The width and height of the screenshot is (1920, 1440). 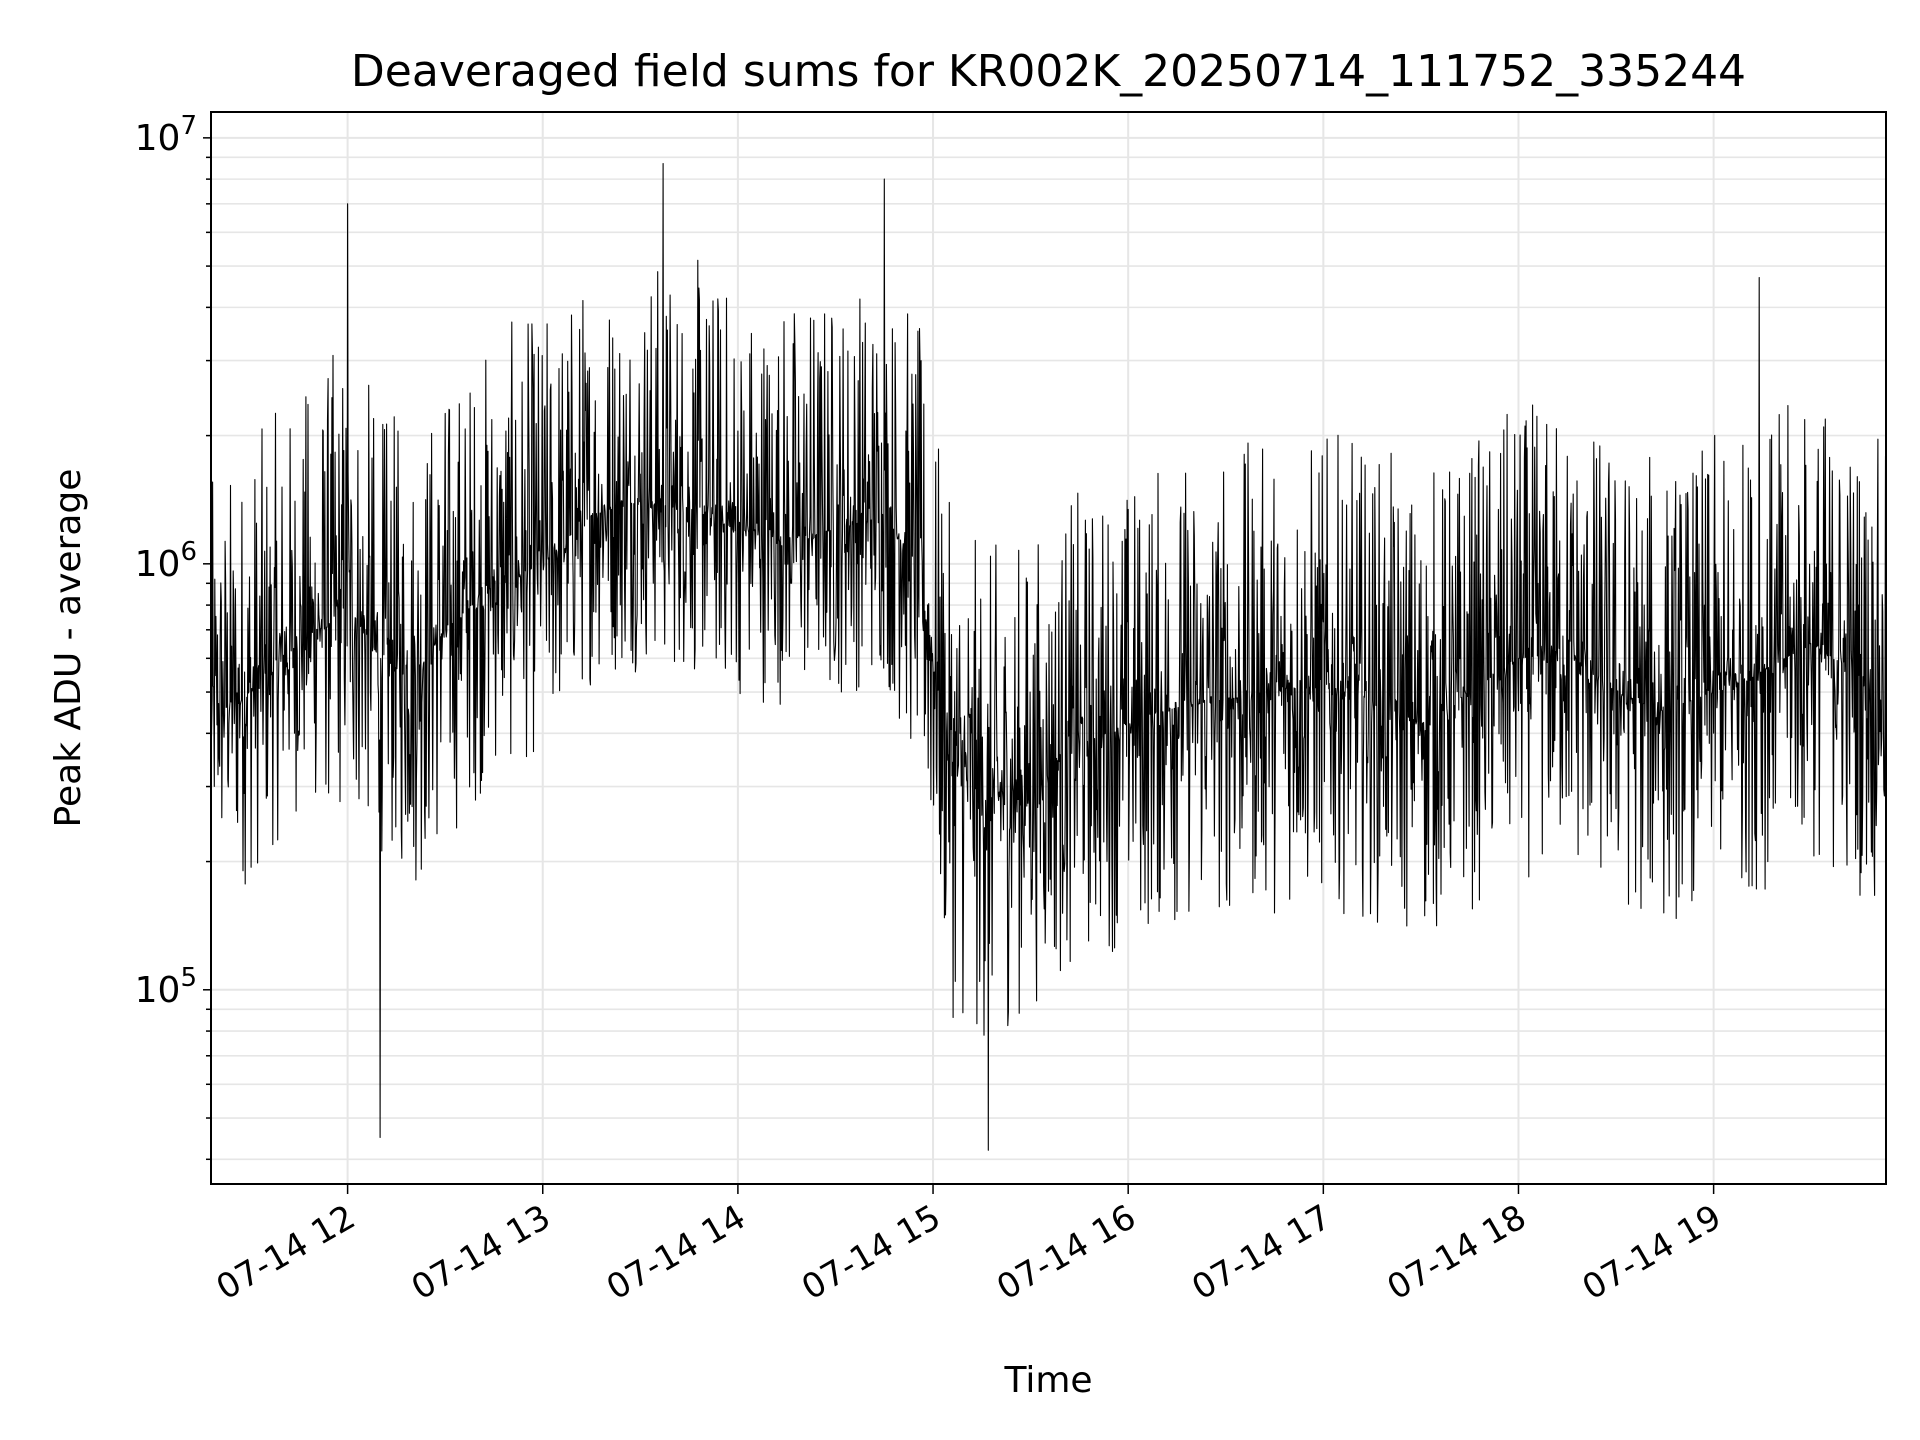 What do you see at coordinates (166, 987) in the screenshot?
I see `y-tick-label: 10⁵` at bounding box center [166, 987].